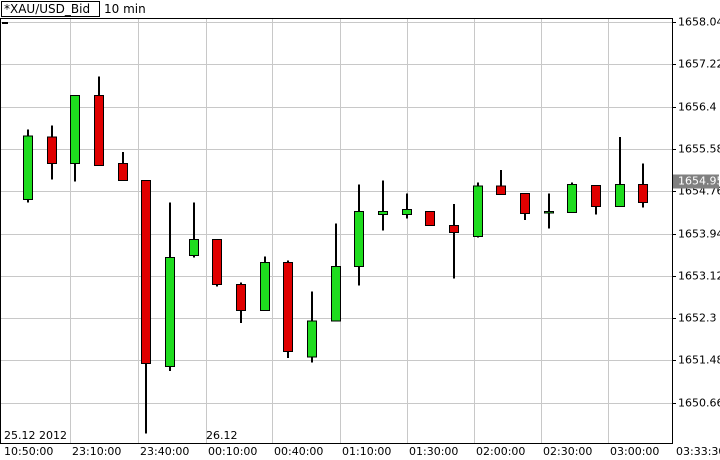 The image size is (720, 460). Describe the element at coordinates (699, 403) in the screenshot. I see `y-tick-label: 1650.66` at that location.